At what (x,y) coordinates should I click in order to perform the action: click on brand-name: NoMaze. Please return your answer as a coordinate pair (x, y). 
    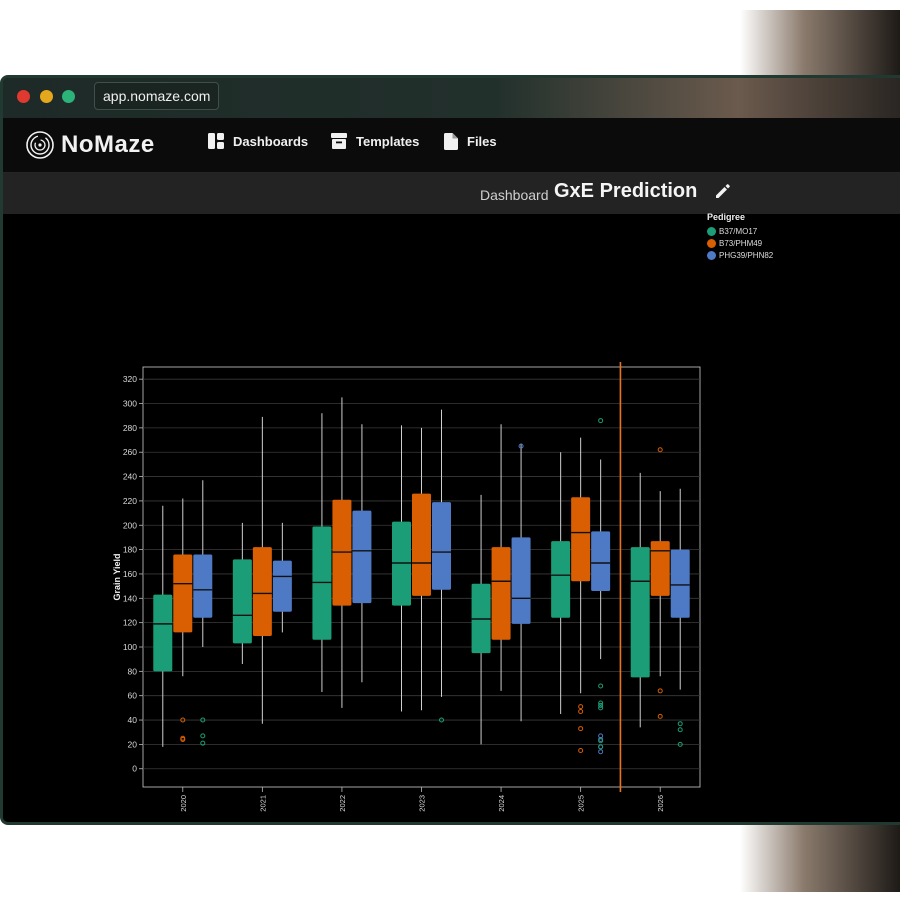
    Looking at the image, I should click on (108, 144).